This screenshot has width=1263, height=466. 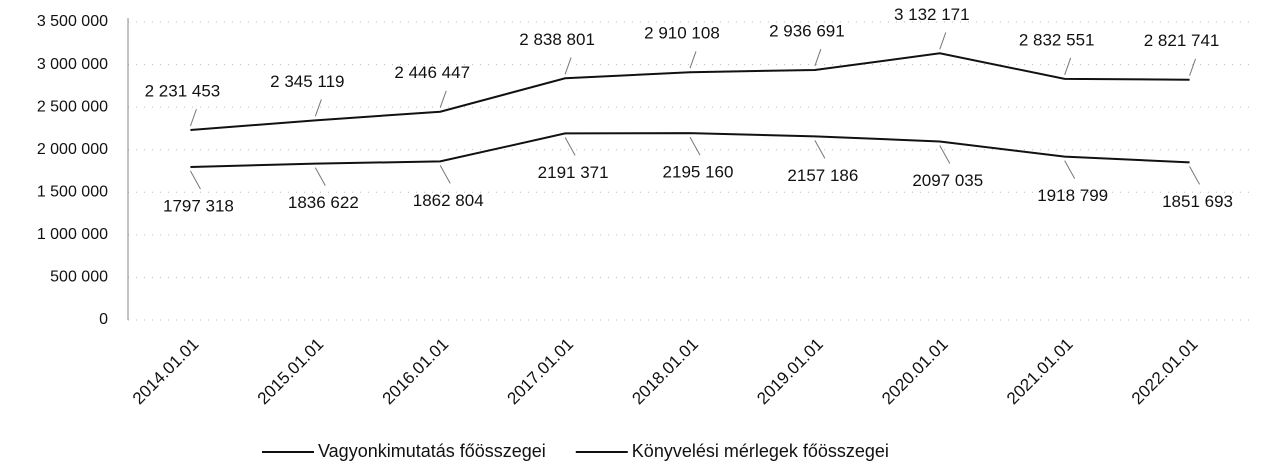 I want to click on y-tick-label: 3 500 000, so click(x=72, y=21).